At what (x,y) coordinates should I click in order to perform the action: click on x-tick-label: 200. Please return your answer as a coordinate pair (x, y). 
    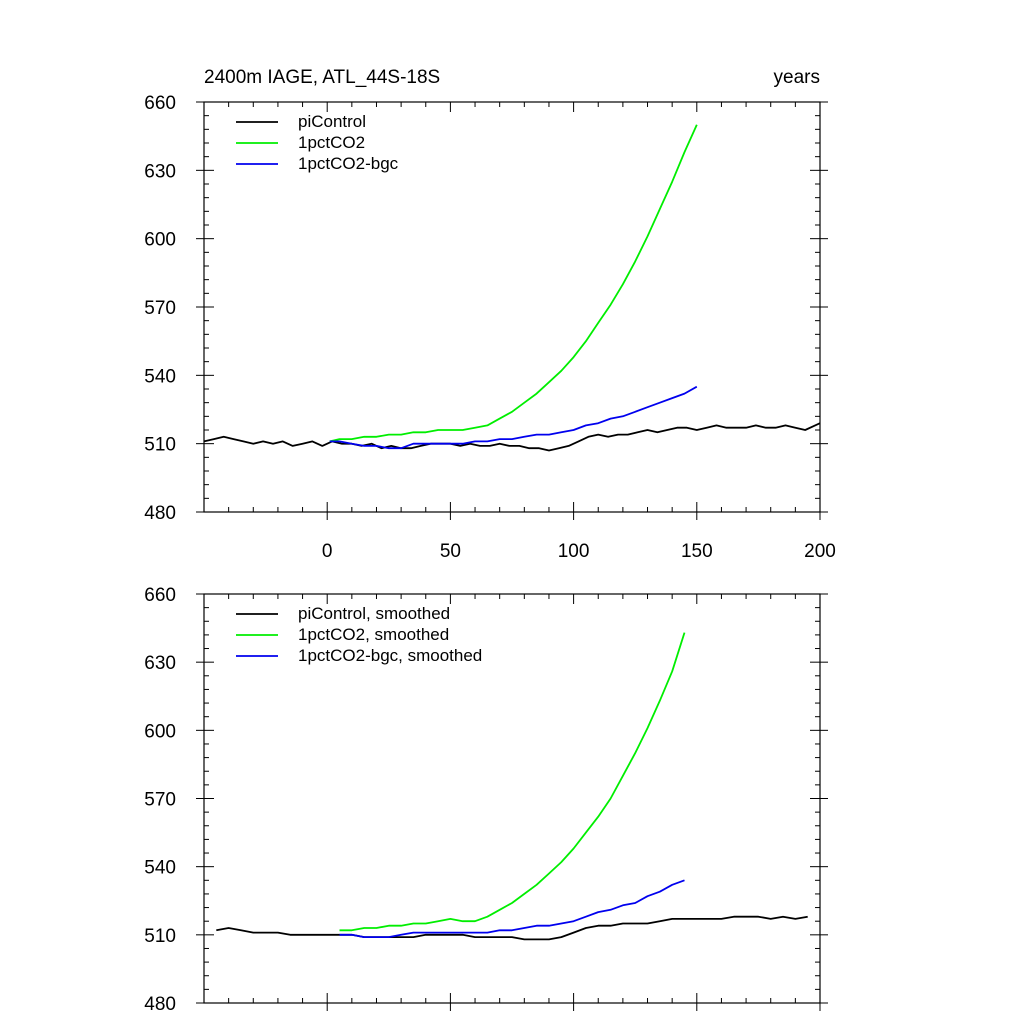
    Looking at the image, I should click on (820, 551).